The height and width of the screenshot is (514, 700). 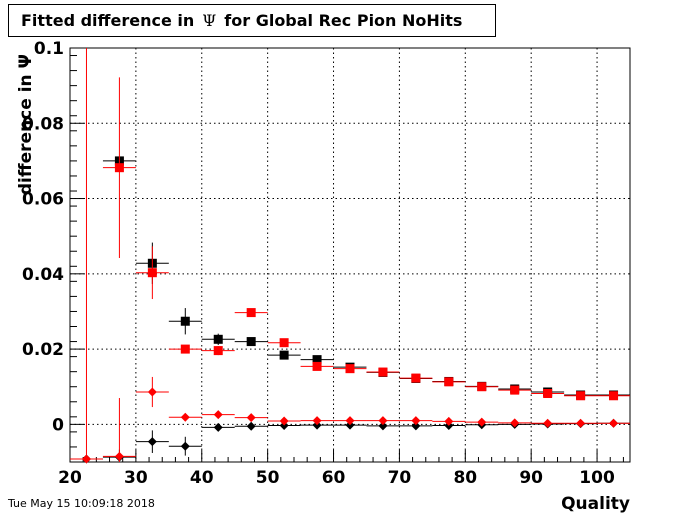 I want to click on x-axis-label: Quality, so click(x=595, y=504).